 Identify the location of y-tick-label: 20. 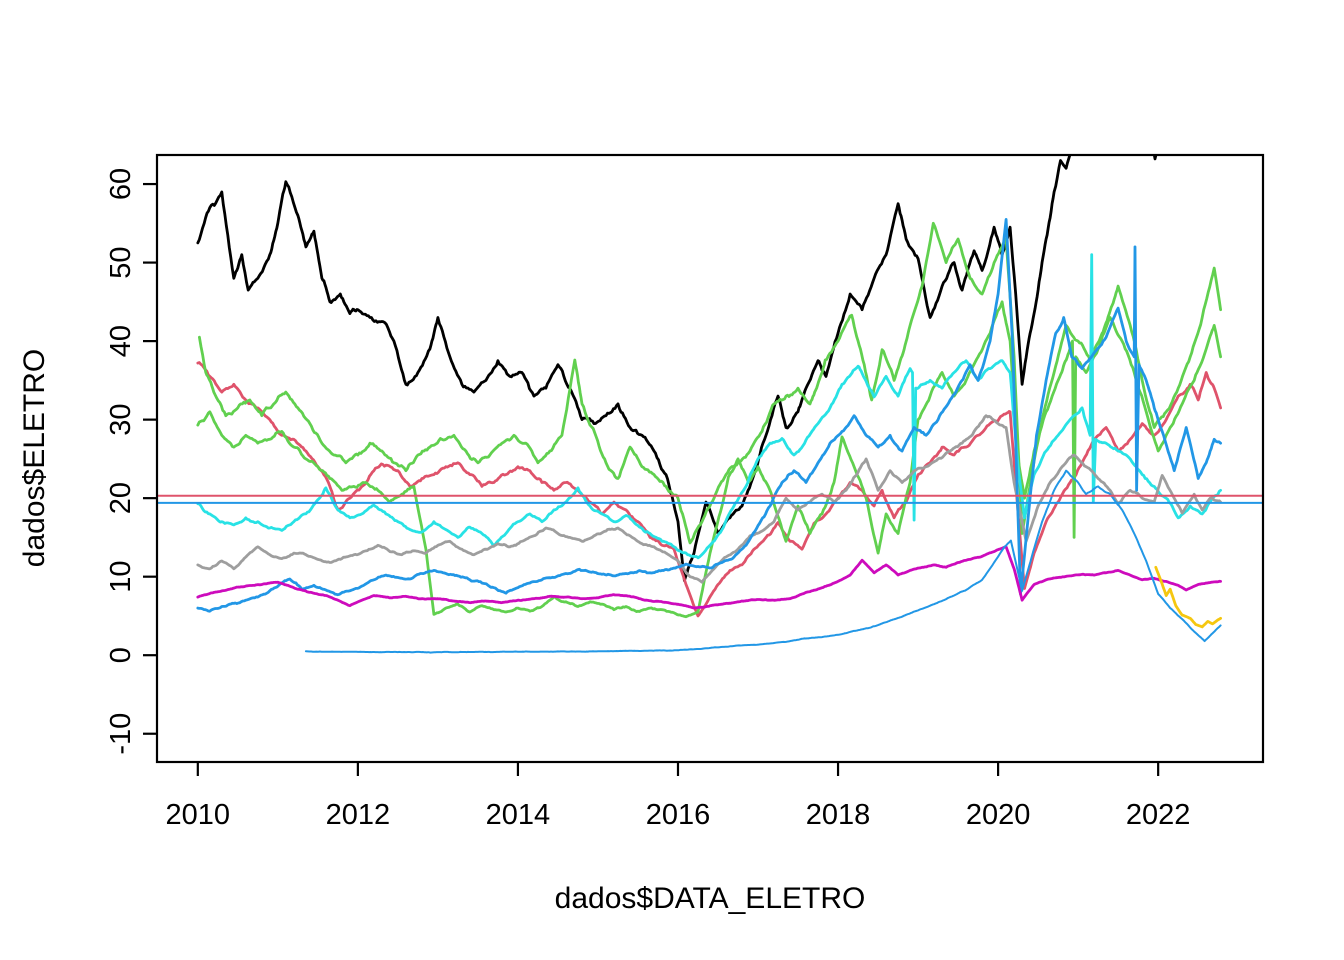
(121, 498).